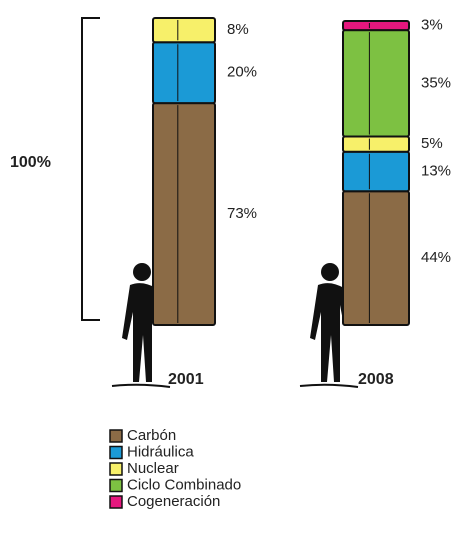 Image resolution: width=466 pixels, height=541 pixels. I want to click on value-label: 5%, so click(432, 143).